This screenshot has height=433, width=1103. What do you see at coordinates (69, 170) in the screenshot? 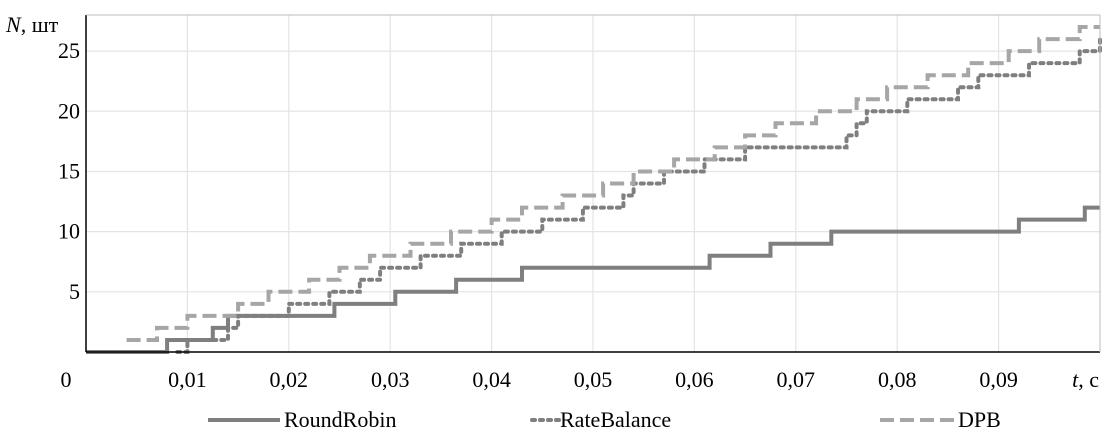
I see `y-tick-label: 15` at bounding box center [69, 170].